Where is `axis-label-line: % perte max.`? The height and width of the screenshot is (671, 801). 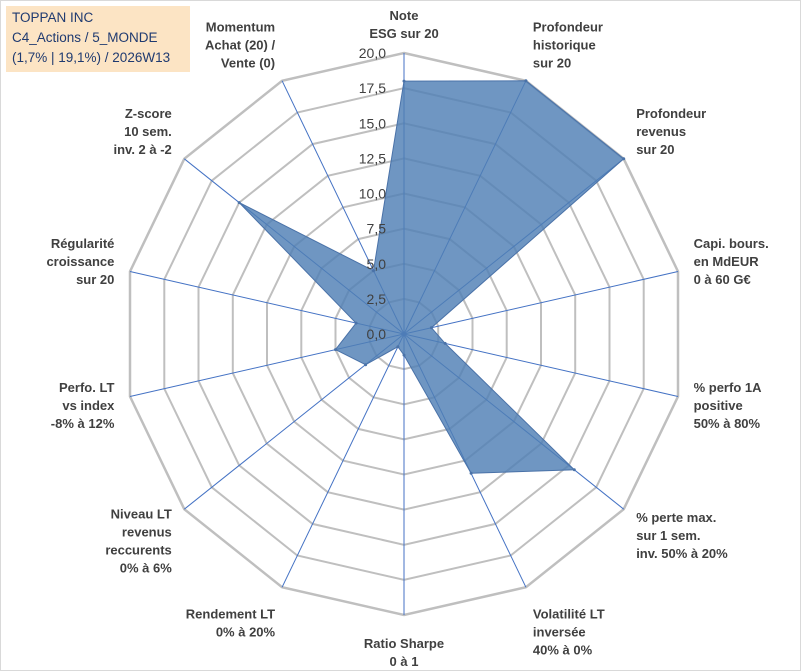
axis-label-line: % perte max. is located at coordinates (676, 517).